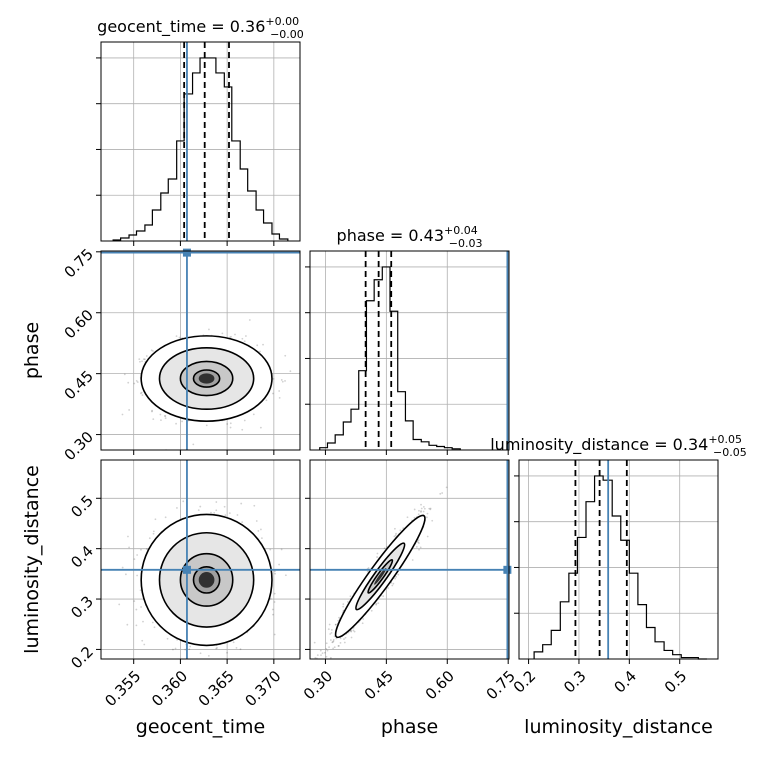 This screenshot has height=760, width=760. I want to click on x-tick-label: 0.365, so click(216, 688).